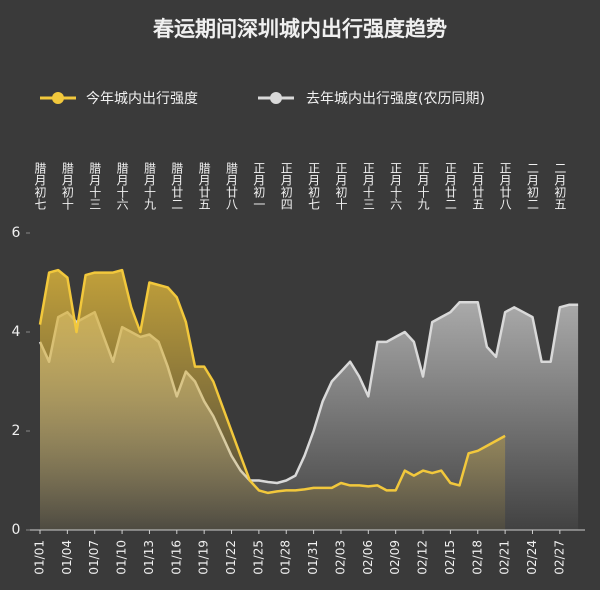 The height and width of the screenshot is (590, 600). I want to click on x-tick-label: 02/15, so click(450, 557).